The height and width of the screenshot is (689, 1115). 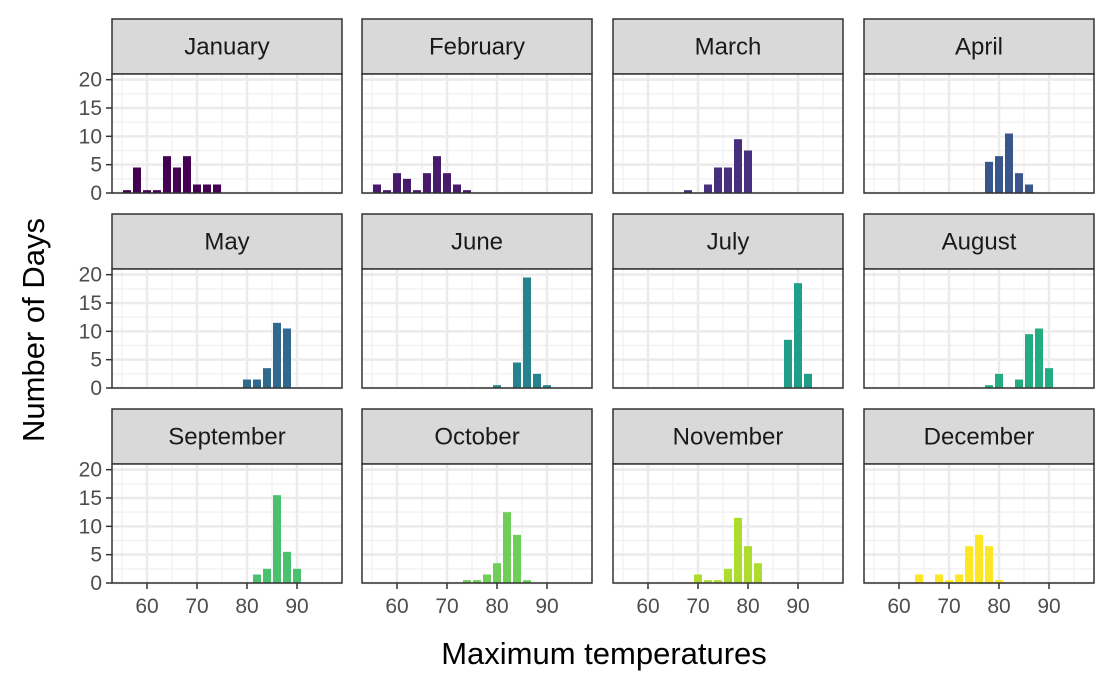 I want to click on strip-february, so click(x=477, y=46).